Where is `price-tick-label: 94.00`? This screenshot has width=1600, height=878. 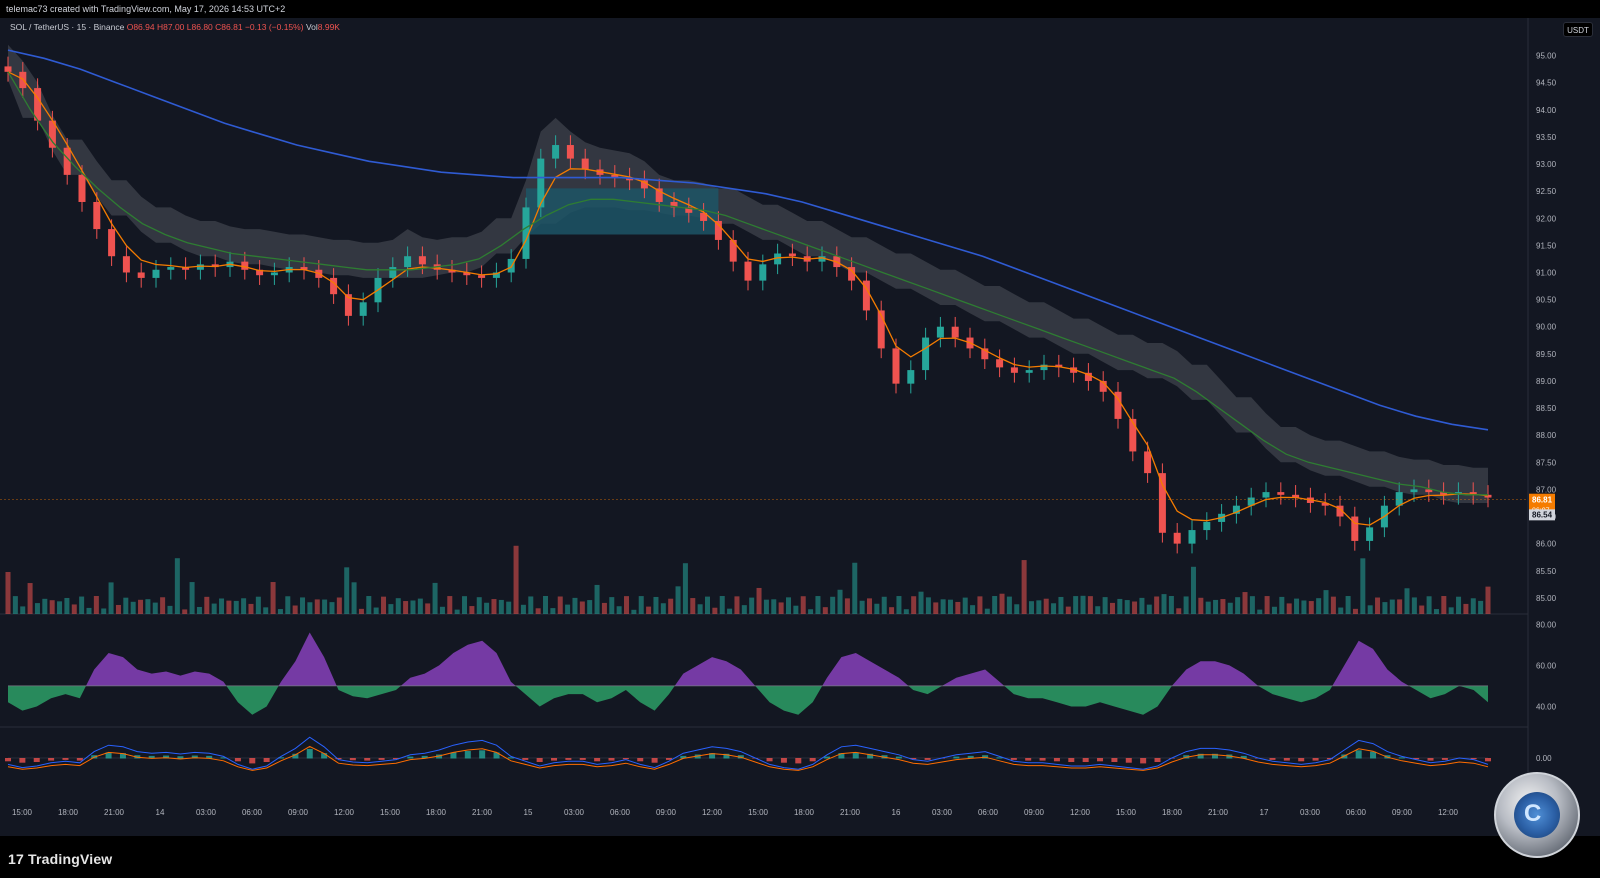
price-tick-label: 94.00 is located at coordinates (1546, 110).